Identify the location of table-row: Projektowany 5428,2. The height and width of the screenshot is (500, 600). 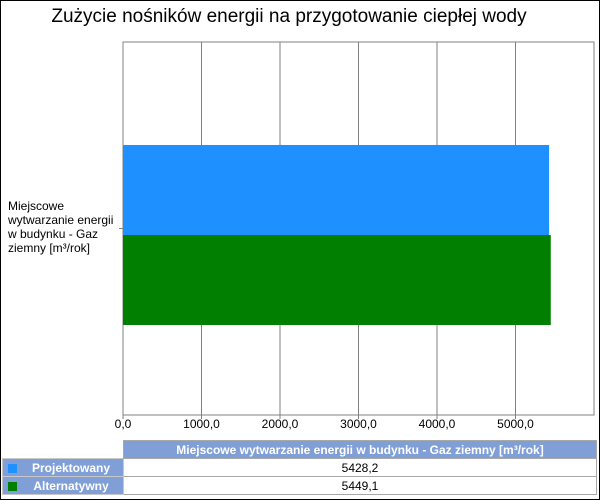
(299, 467).